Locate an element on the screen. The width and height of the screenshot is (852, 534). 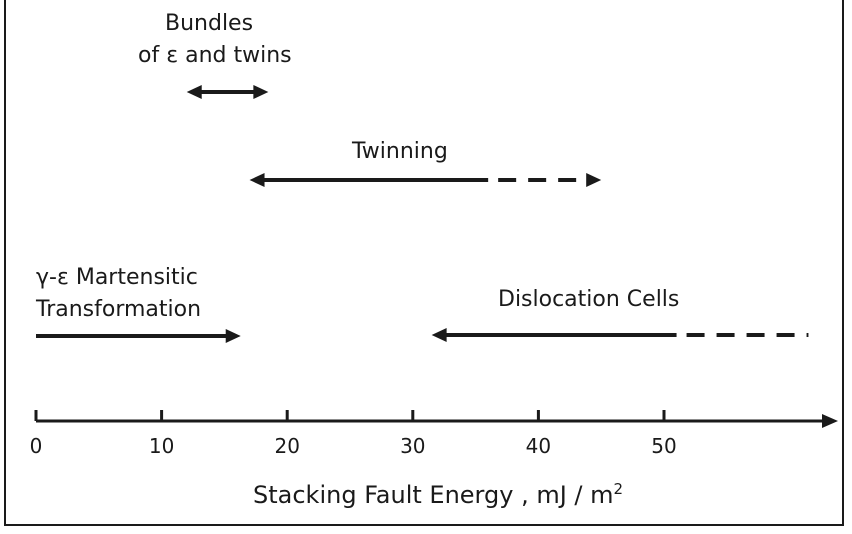
axis-title-superscript: 2 is located at coordinates (618, 489).